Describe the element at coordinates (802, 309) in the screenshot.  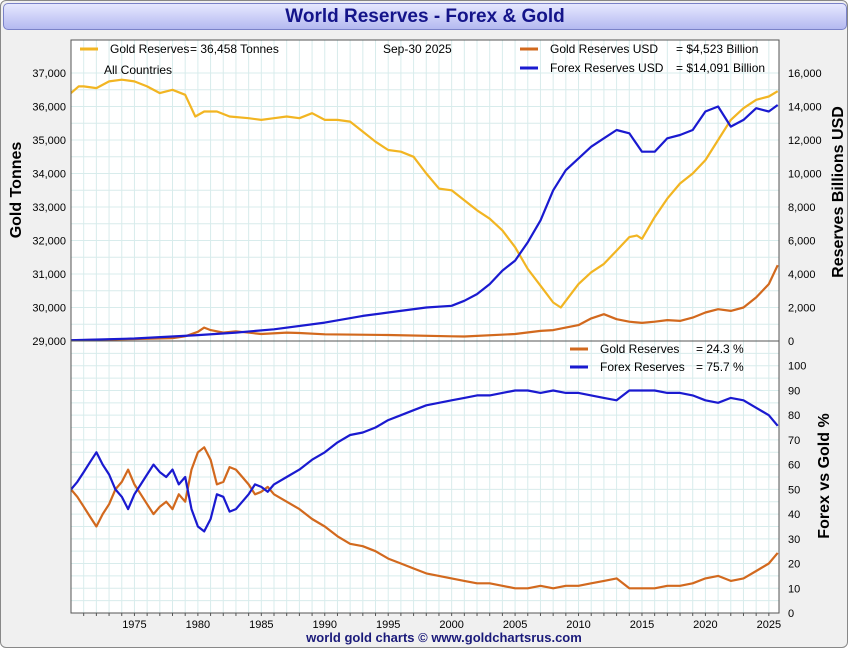
I see `y-right-tick-label: 2,000` at that location.